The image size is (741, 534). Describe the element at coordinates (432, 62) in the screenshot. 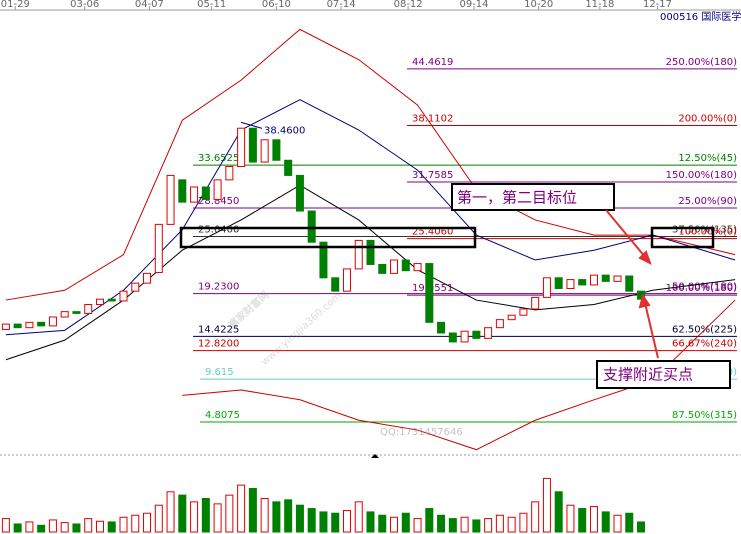

I see `level-price: 44.4619` at that location.